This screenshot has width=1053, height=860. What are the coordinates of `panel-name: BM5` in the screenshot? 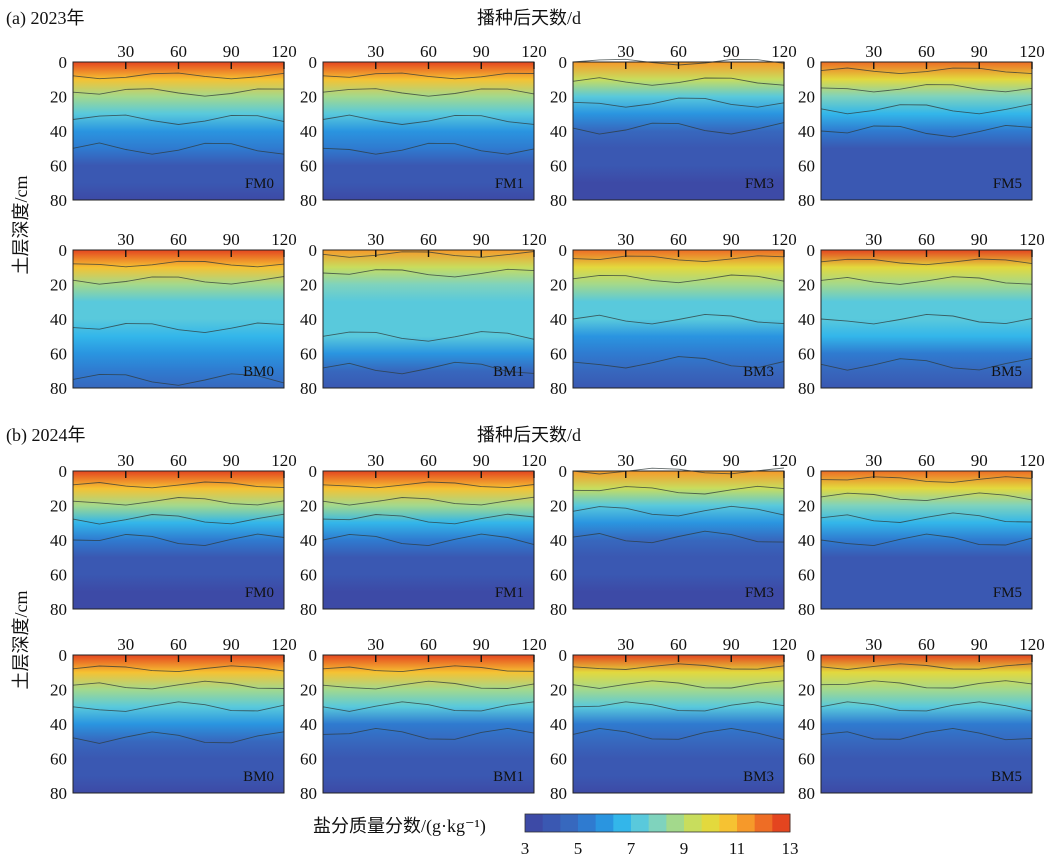 It's located at (1006, 372).